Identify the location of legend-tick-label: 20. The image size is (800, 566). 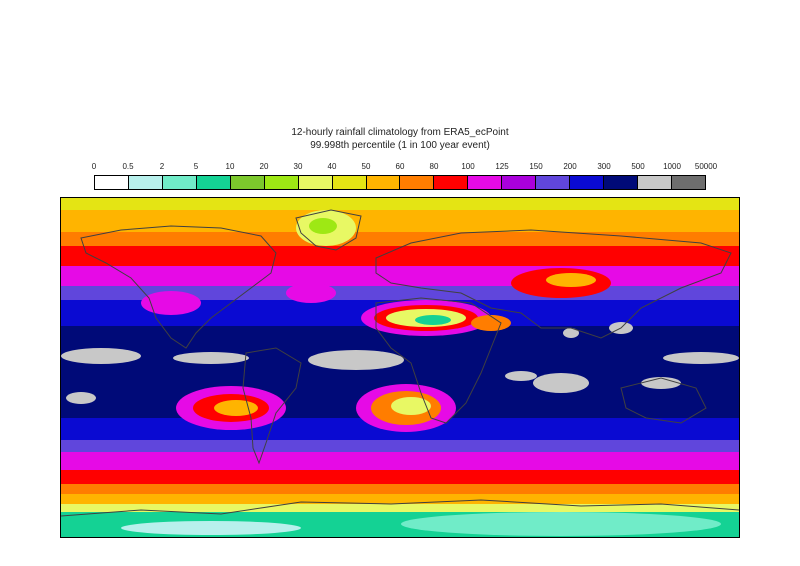
(264, 166).